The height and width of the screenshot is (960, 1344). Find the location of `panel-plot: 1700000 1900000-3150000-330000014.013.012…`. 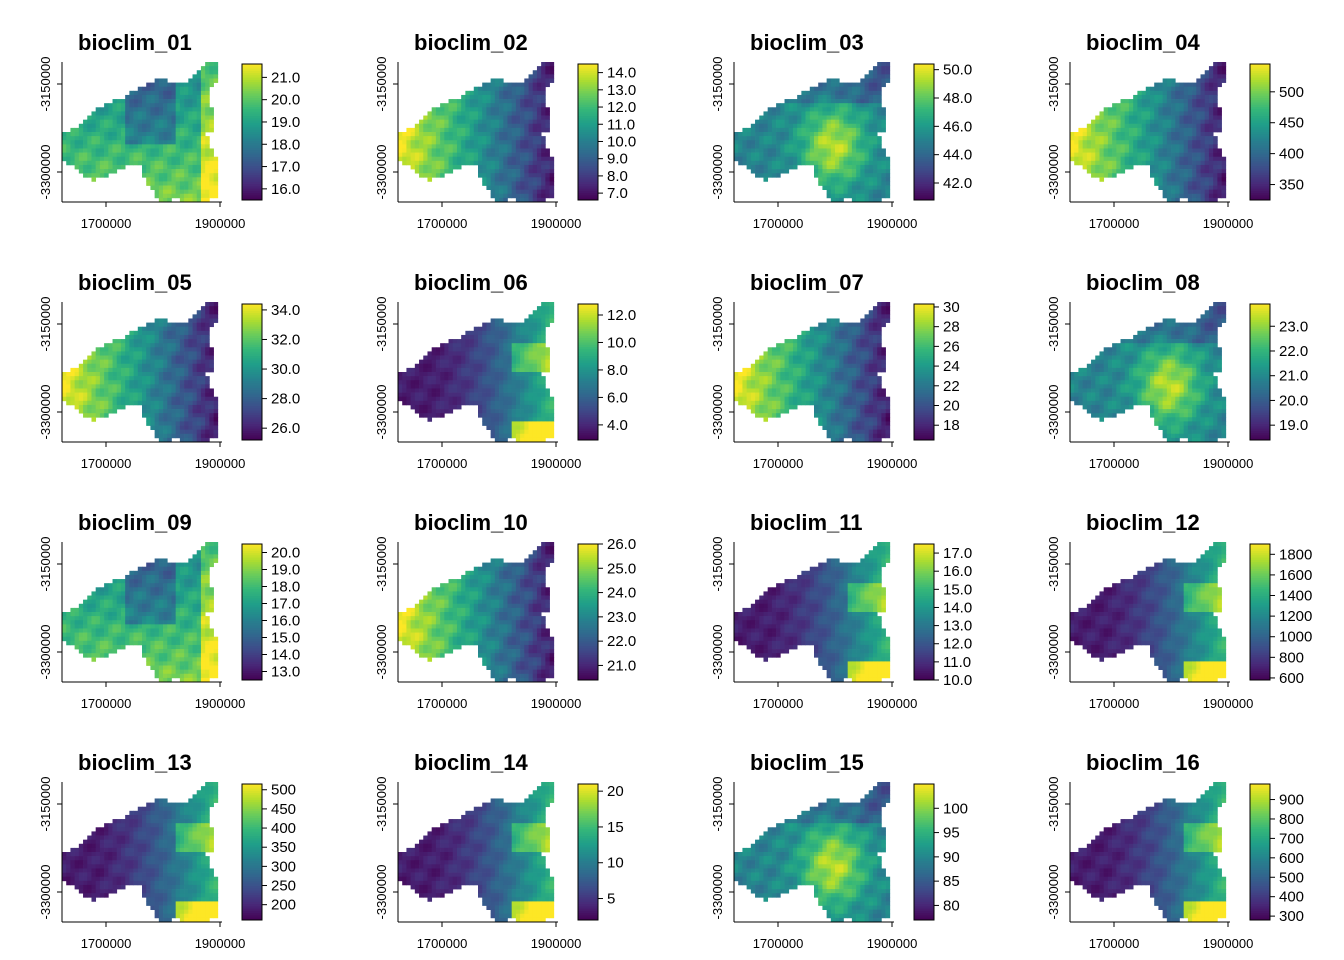

panel-plot: 1700000 1900000-3150000-330000014.013.012… is located at coordinates (505, 144).